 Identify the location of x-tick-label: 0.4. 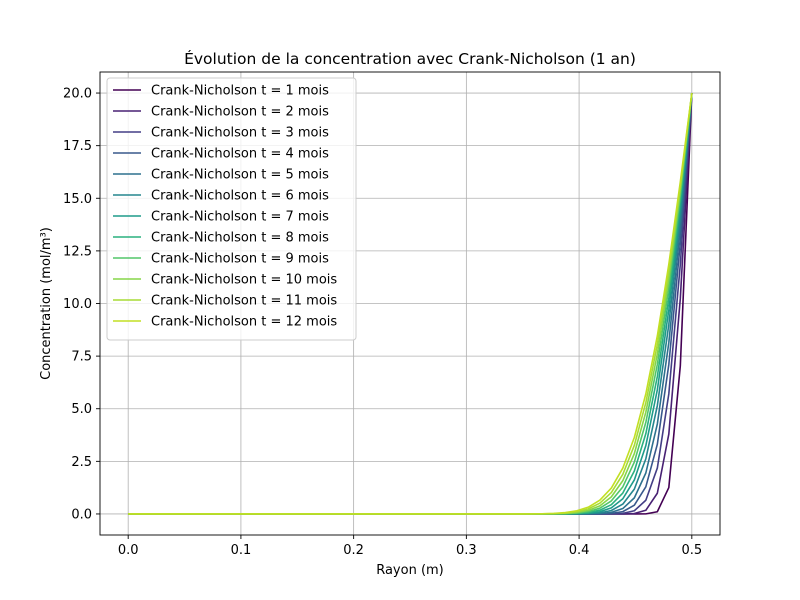
(579, 550).